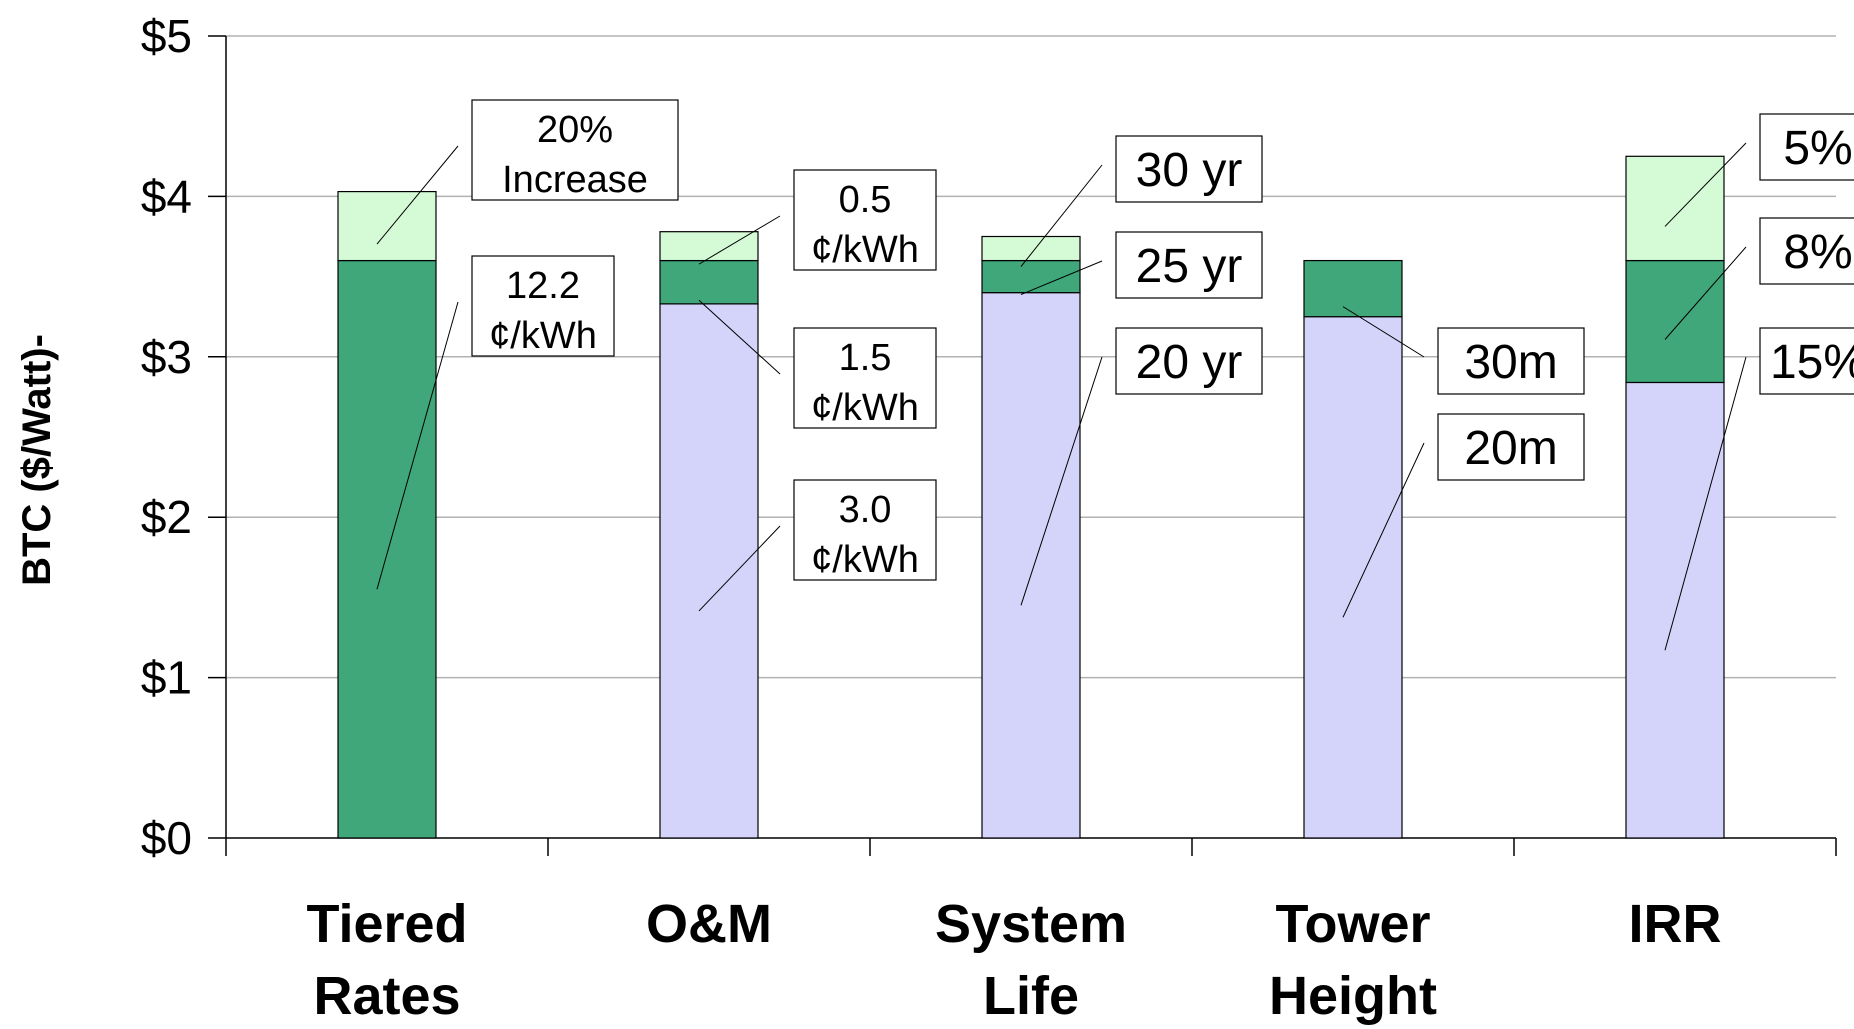 This screenshot has height=1029, width=1854. I want to click on category-label-line: IRR, so click(1675, 924).